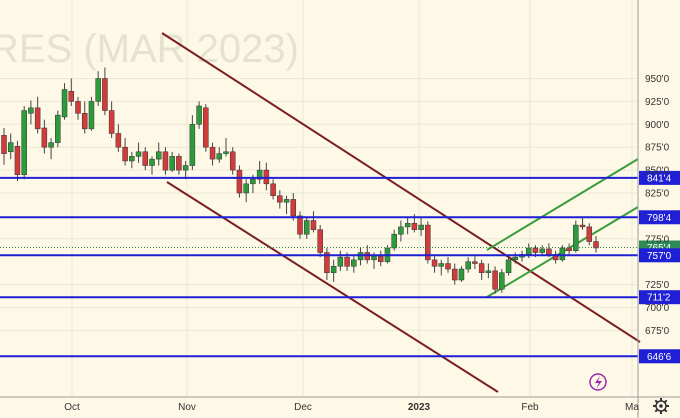 This screenshot has width=680, height=418. Describe the element at coordinates (149, 49) in the screenshot. I see `chart-watermark: RES (MAR 2023)` at that location.